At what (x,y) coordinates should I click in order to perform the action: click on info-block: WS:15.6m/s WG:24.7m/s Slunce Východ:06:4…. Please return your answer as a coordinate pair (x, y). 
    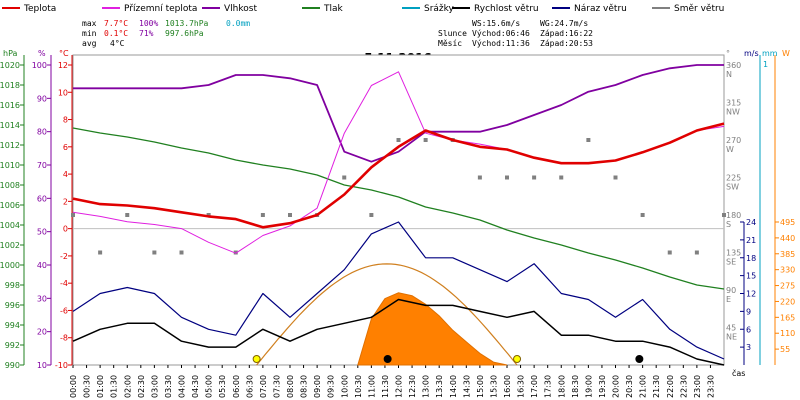
    Looking at the image, I should click on (515, 33).